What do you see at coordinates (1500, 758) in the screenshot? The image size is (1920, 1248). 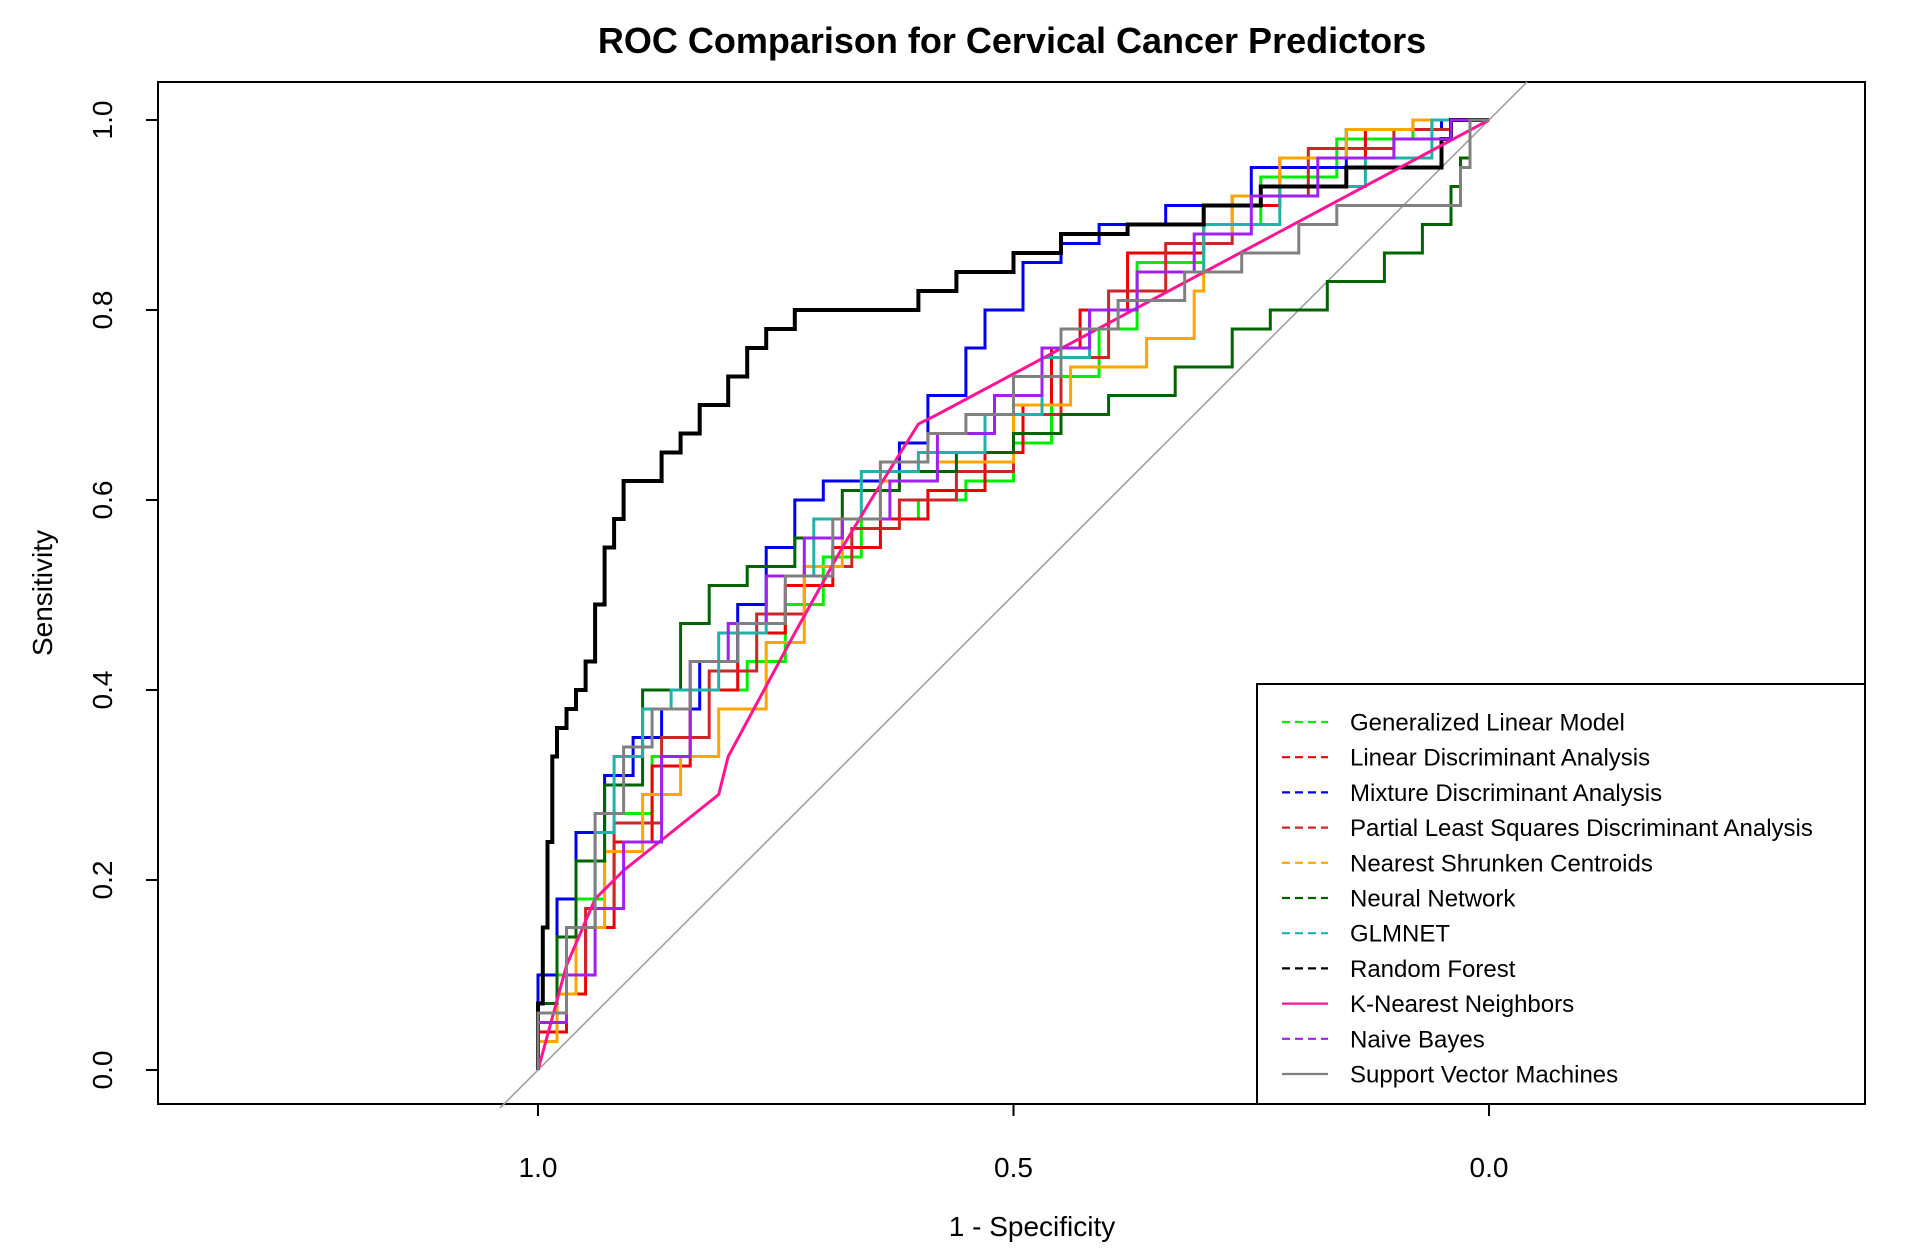 I see `legend-label: Linear Discriminant Analysis` at bounding box center [1500, 758].